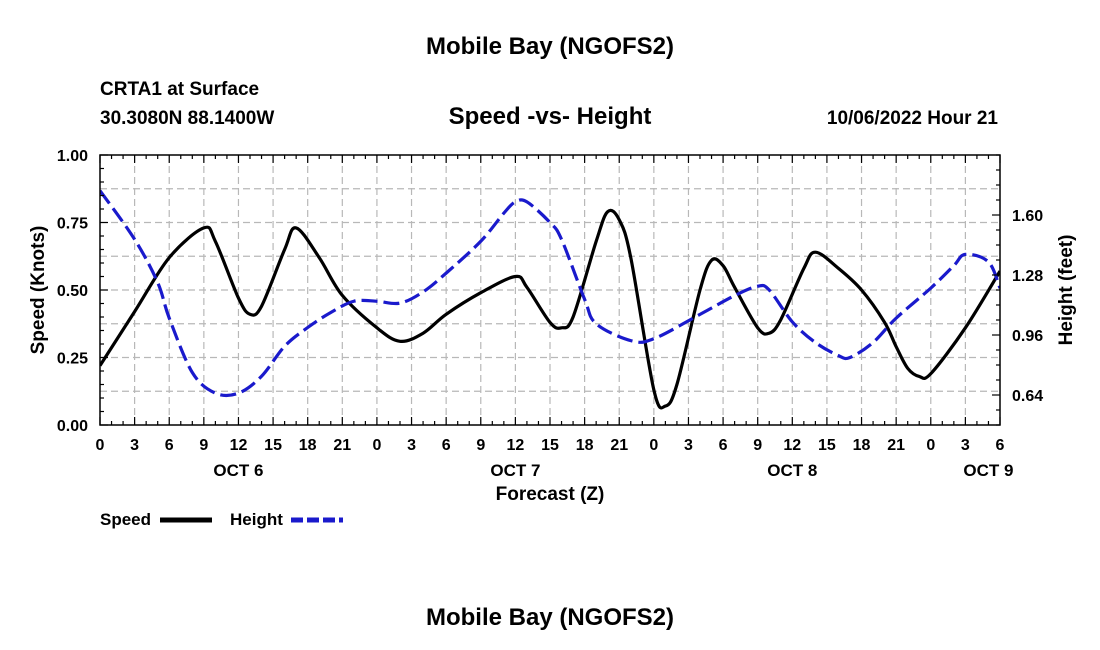 The width and height of the screenshot is (1100, 650). What do you see at coordinates (550, 494) in the screenshot?
I see `x-axis-title: Forecast (Z)` at bounding box center [550, 494].